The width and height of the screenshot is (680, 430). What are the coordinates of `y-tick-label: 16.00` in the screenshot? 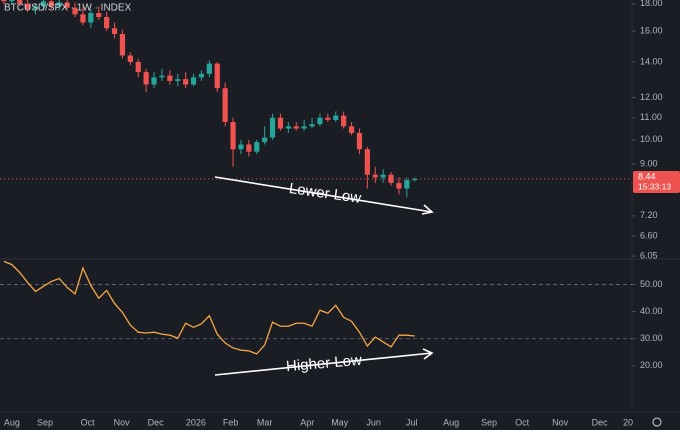 It's located at (651, 30).